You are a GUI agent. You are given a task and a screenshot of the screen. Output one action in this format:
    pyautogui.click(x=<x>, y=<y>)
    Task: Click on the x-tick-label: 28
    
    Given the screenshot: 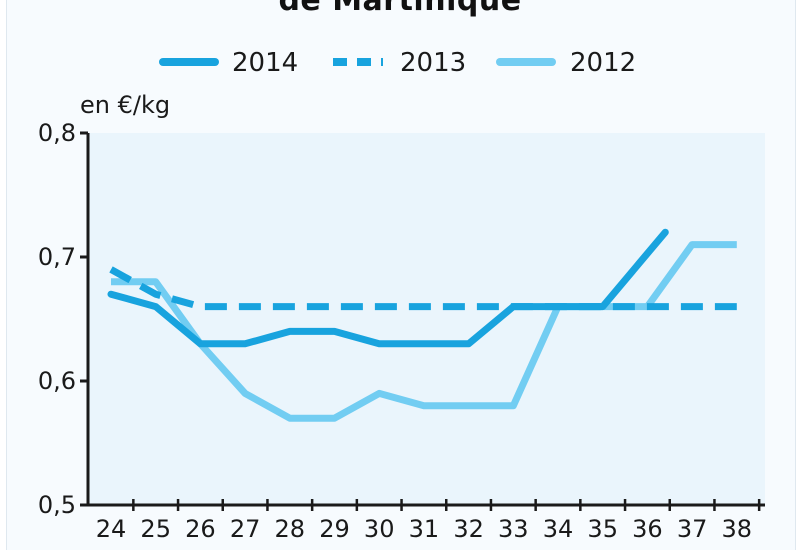 What is the action you would take?
    pyautogui.click(x=290, y=529)
    